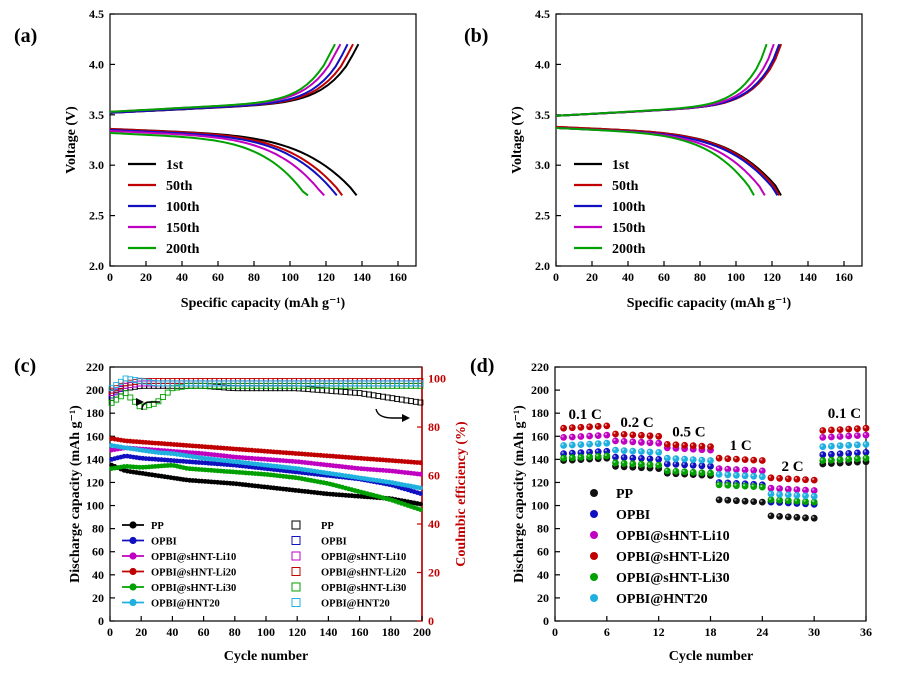  What do you see at coordinates (146, 277) in the screenshot?
I see `x-tick-label: 20` at bounding box center [146, 277].